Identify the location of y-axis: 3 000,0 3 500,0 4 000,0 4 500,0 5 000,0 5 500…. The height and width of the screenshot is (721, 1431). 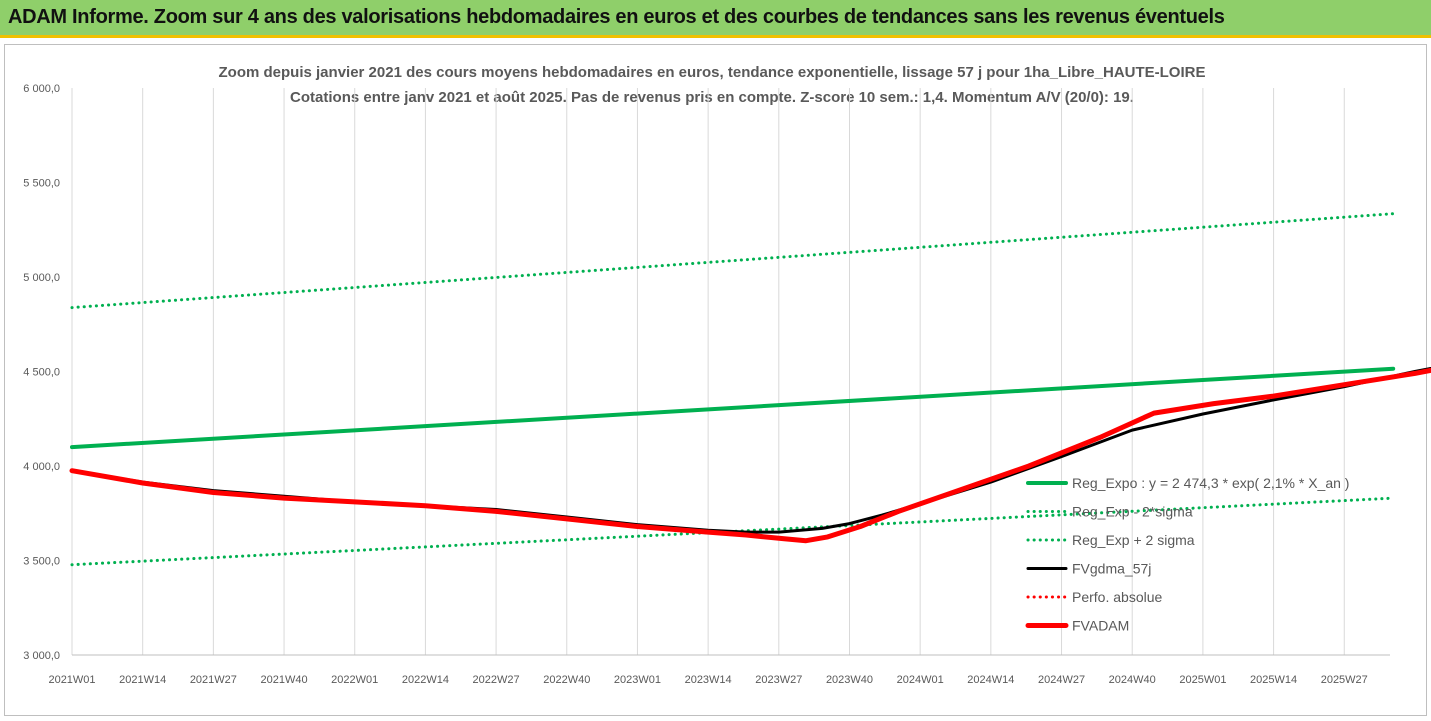
(41, 372).